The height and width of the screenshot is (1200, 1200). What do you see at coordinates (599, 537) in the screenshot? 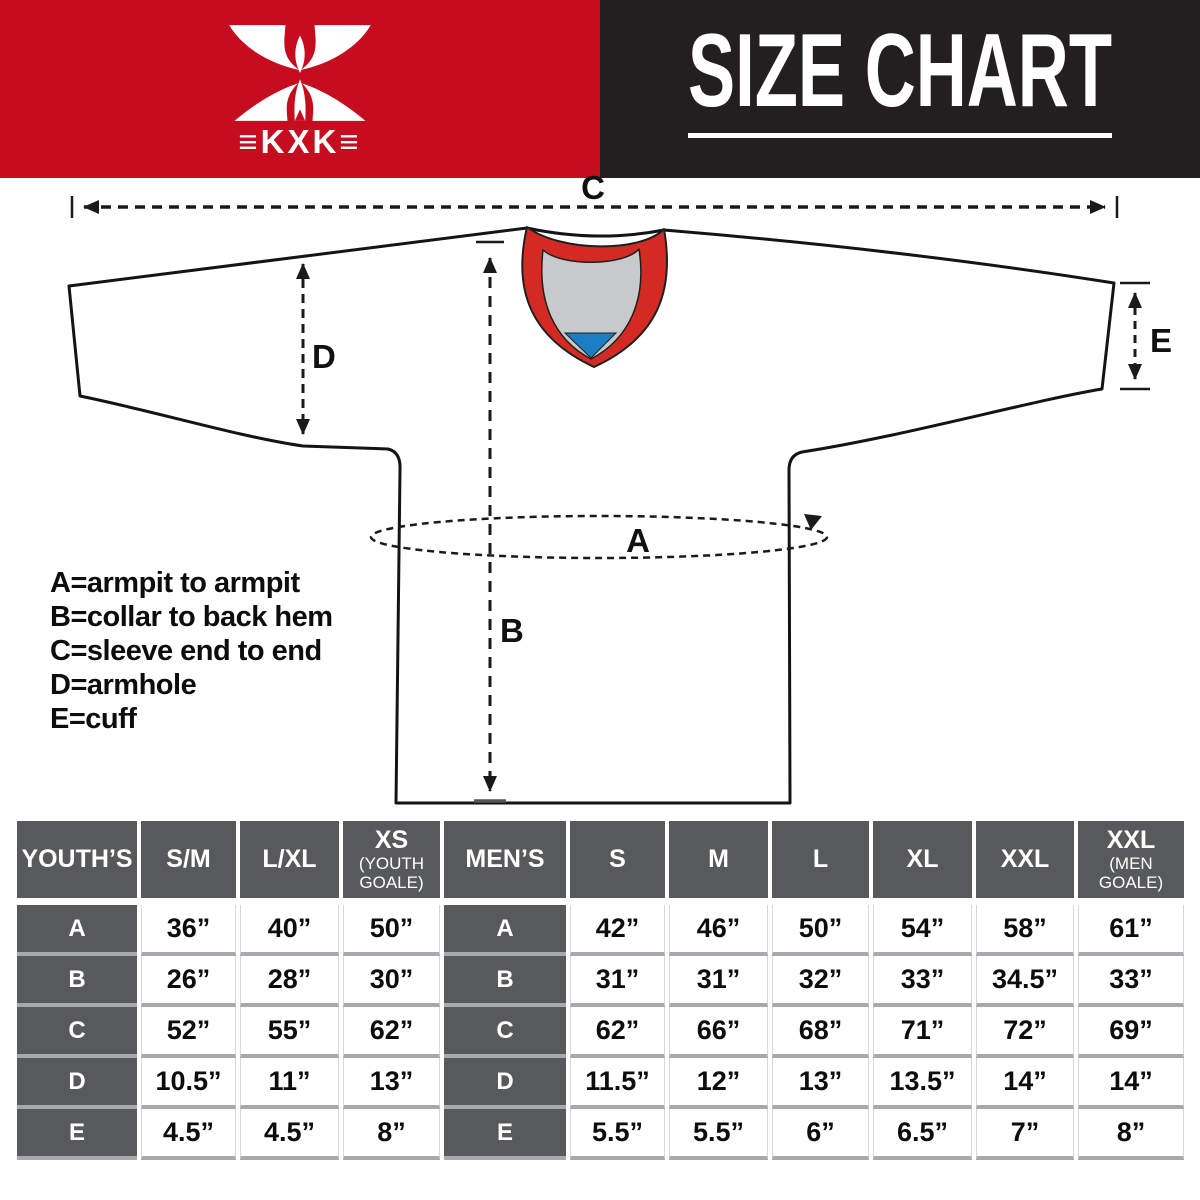
I see `dim-a-ellipse` at bounding box center [599, 537].